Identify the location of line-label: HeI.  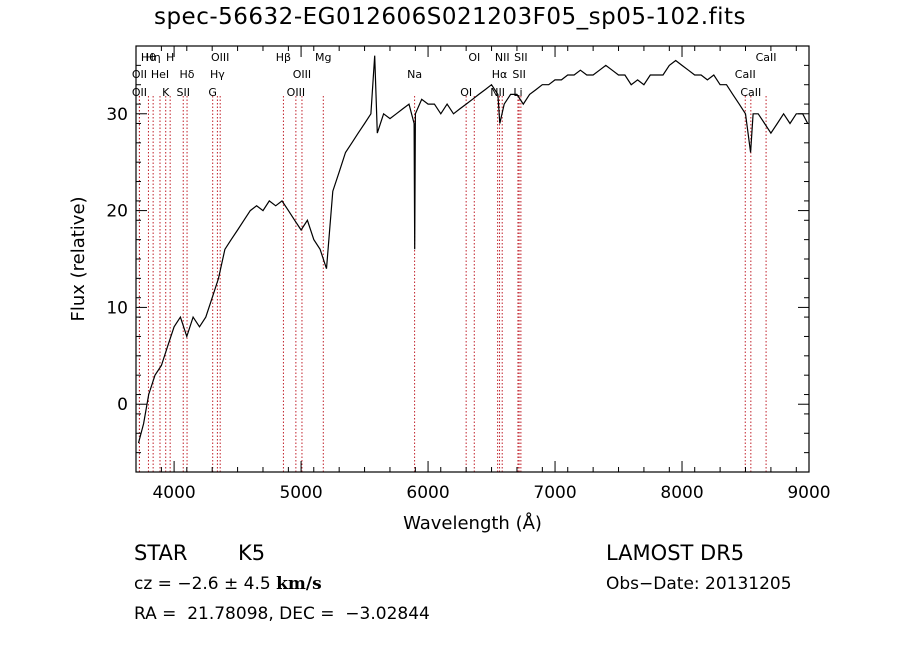
(160, 74).